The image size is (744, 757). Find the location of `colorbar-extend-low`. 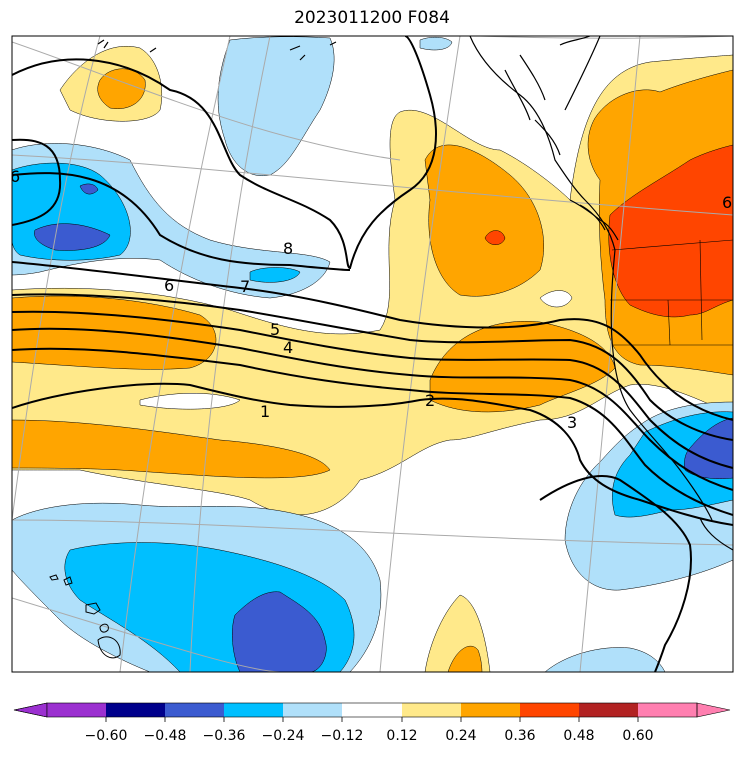

colorbar-extend-low is located at coordinates (30, 710).